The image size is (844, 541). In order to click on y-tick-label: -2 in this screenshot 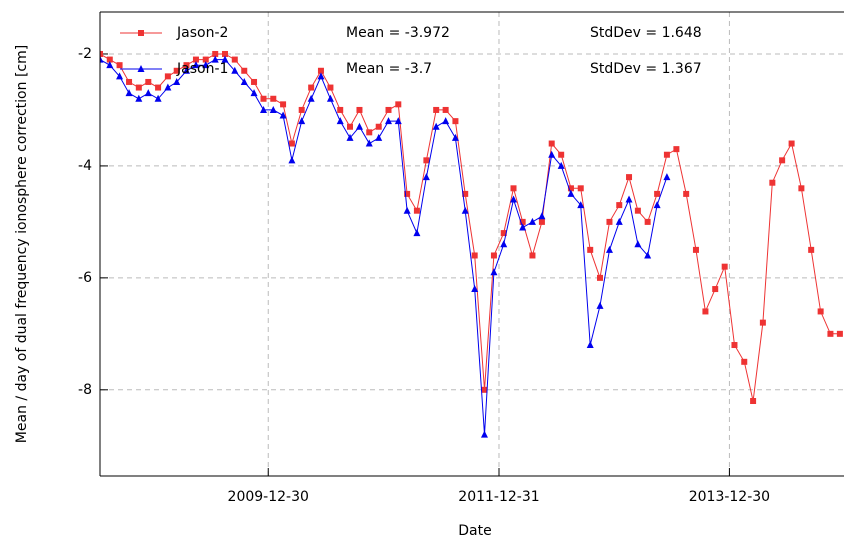, I will do `click(85, 54)`.